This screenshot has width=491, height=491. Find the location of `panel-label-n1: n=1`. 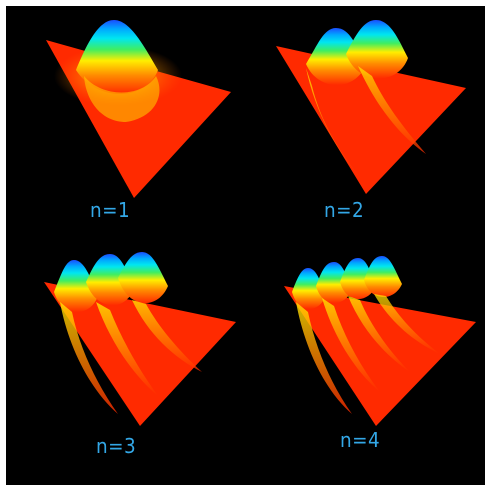

panel-label-n1: n=1 is located at coordinates (110, 210).